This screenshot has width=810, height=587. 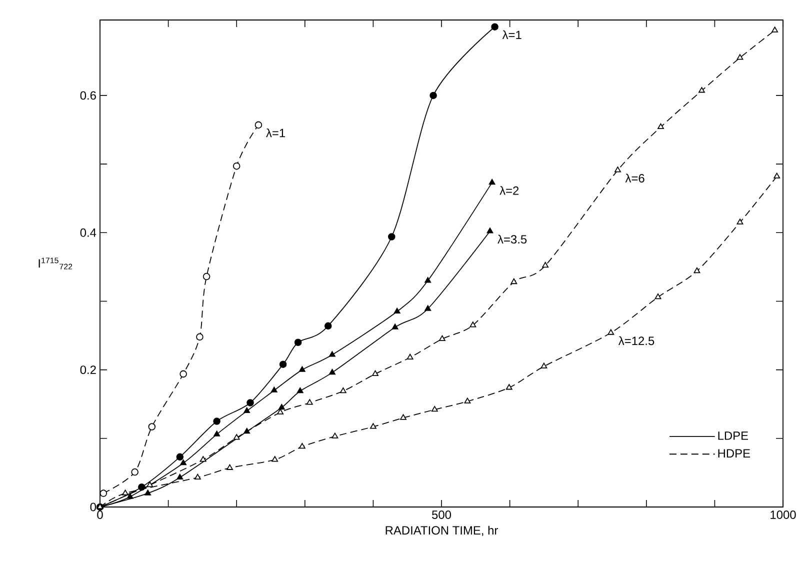 What do you see at coordinates (88, 95) in the screenshot?
I see `y-tick-label: 0.6` at bounding box center [88, 95].